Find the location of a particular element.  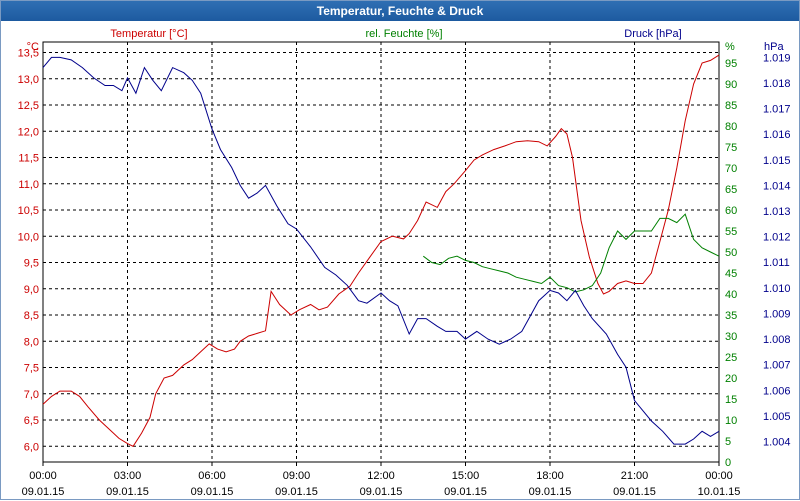

temperature-tick-label: 10,0 is located at coordinates (28, 237).